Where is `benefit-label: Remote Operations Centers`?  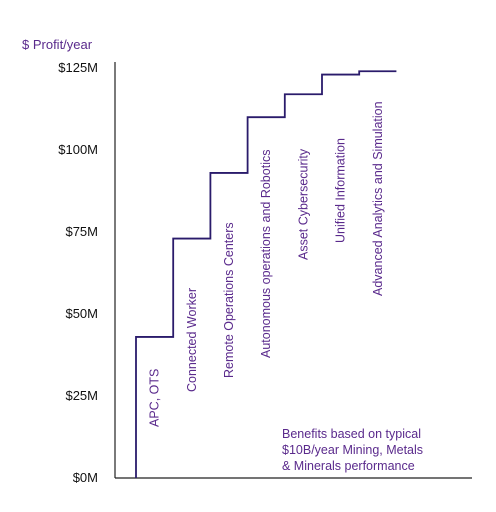
benefit-label: Remote Operations Centers is located at coordinates (229, 300).